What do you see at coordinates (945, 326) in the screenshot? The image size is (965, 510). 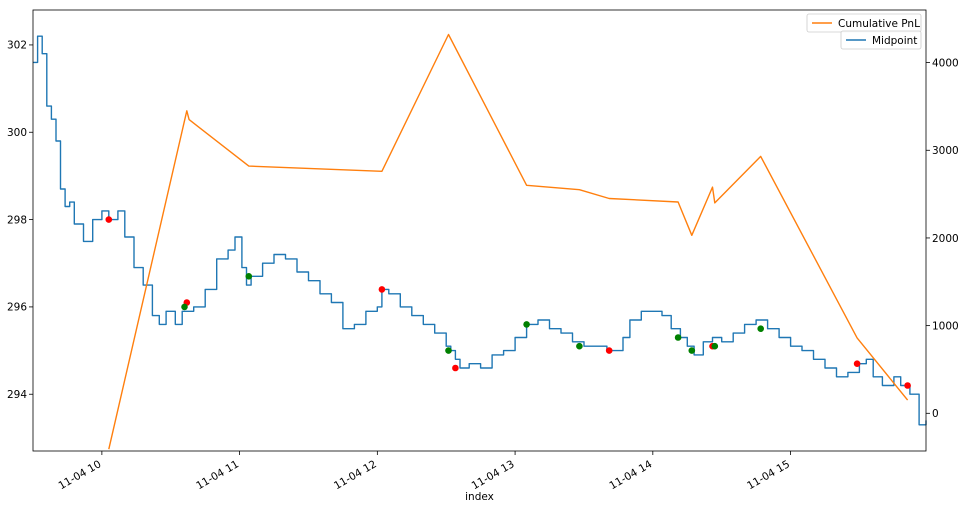 I see `right-tick-label-1: 1000` at bounding box center [945, 326].